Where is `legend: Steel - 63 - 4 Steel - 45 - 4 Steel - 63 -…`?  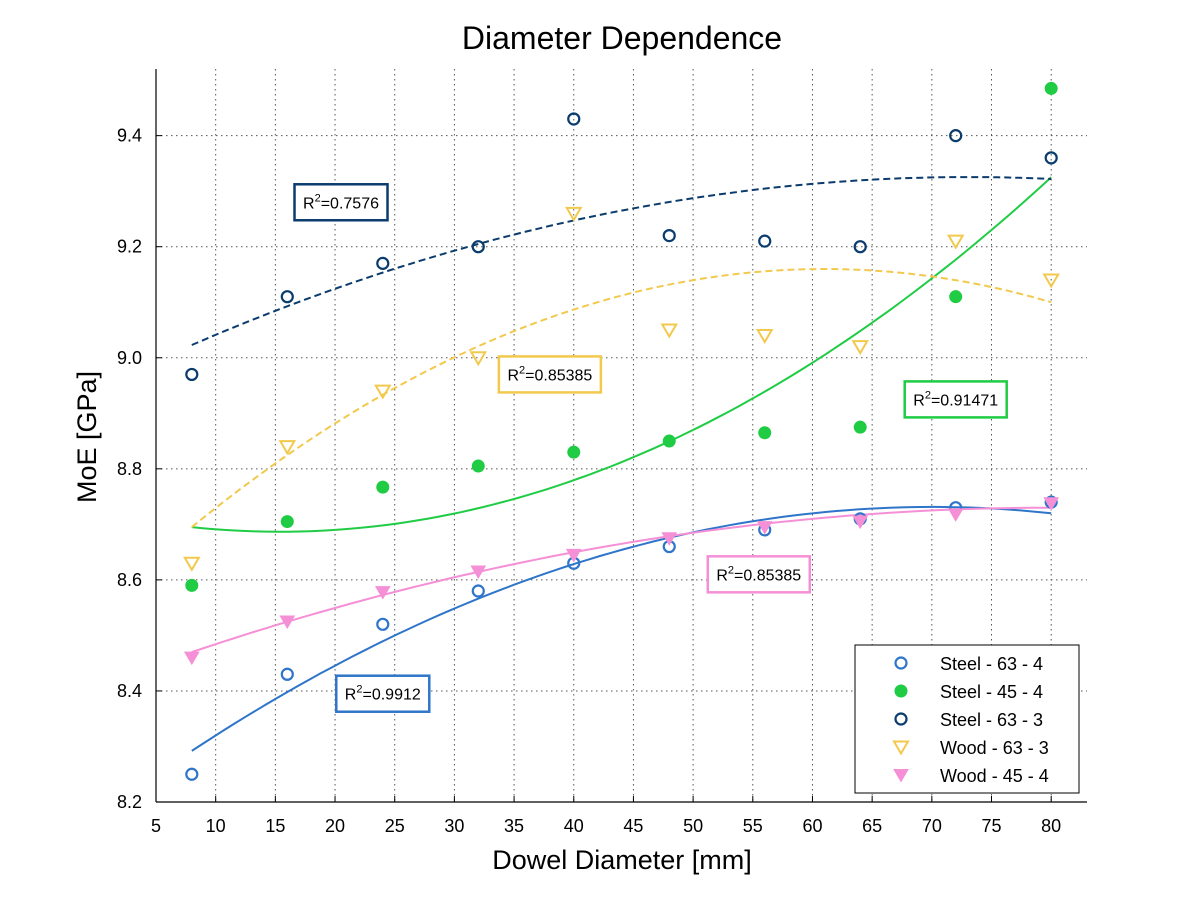
legend: Steel - 63 - 4 Steel - 45 - 4 Steel - 63 -… is located at coordinates (967, 719).